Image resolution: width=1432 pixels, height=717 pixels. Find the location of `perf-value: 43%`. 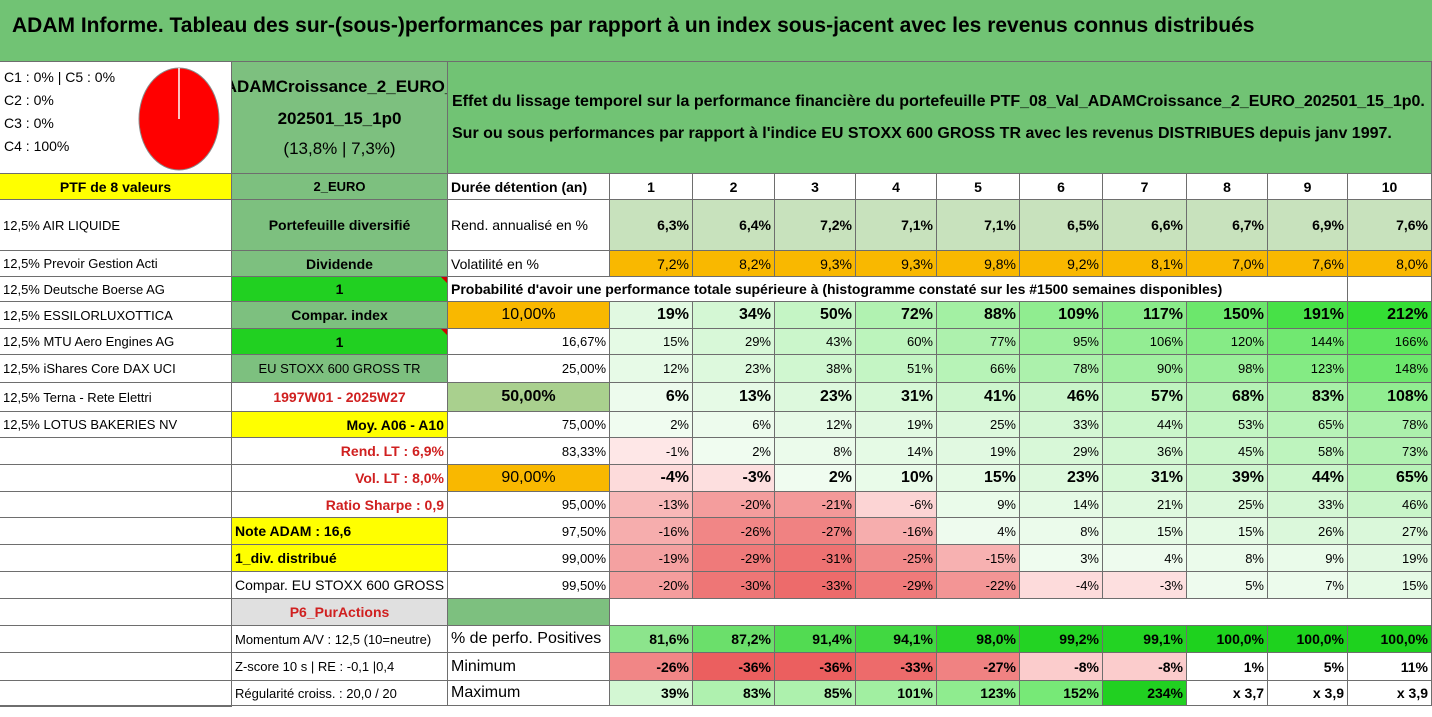

perf-value: 43% is located at coordinates (815, 342).